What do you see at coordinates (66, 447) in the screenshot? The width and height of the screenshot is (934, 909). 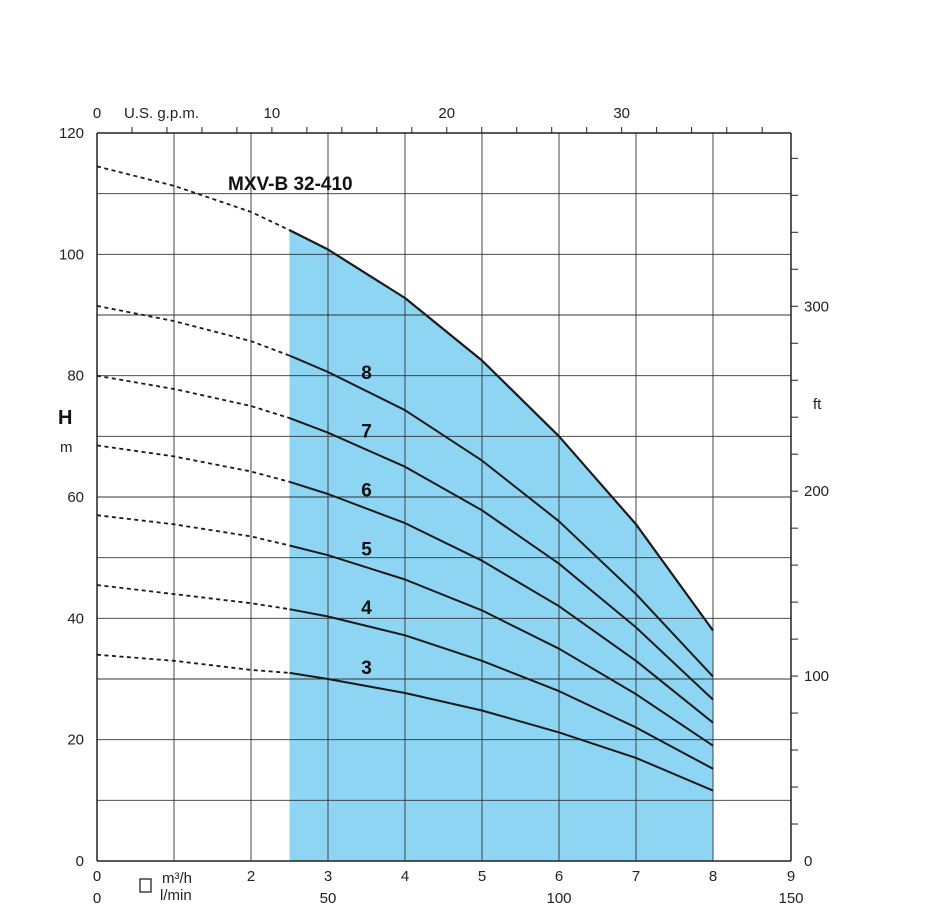 I see `y-axis-unit: m` at bounding box center [66, 447].